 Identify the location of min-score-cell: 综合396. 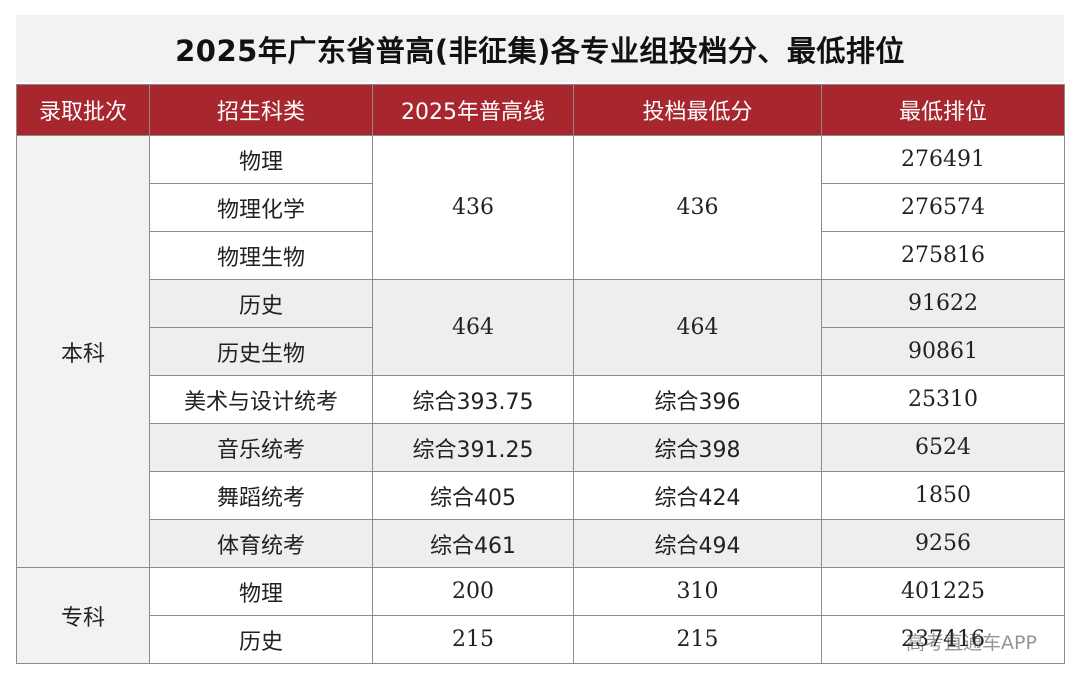
(697, 399).